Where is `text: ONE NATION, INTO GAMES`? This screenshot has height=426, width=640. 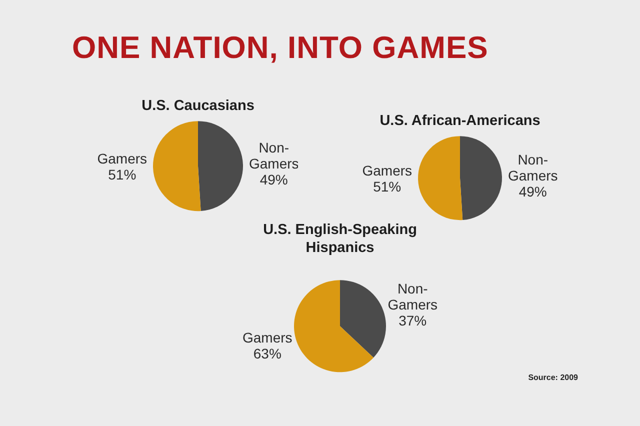 text: ONE NATION, INTO GAMES is located at coordinates (280, 48).